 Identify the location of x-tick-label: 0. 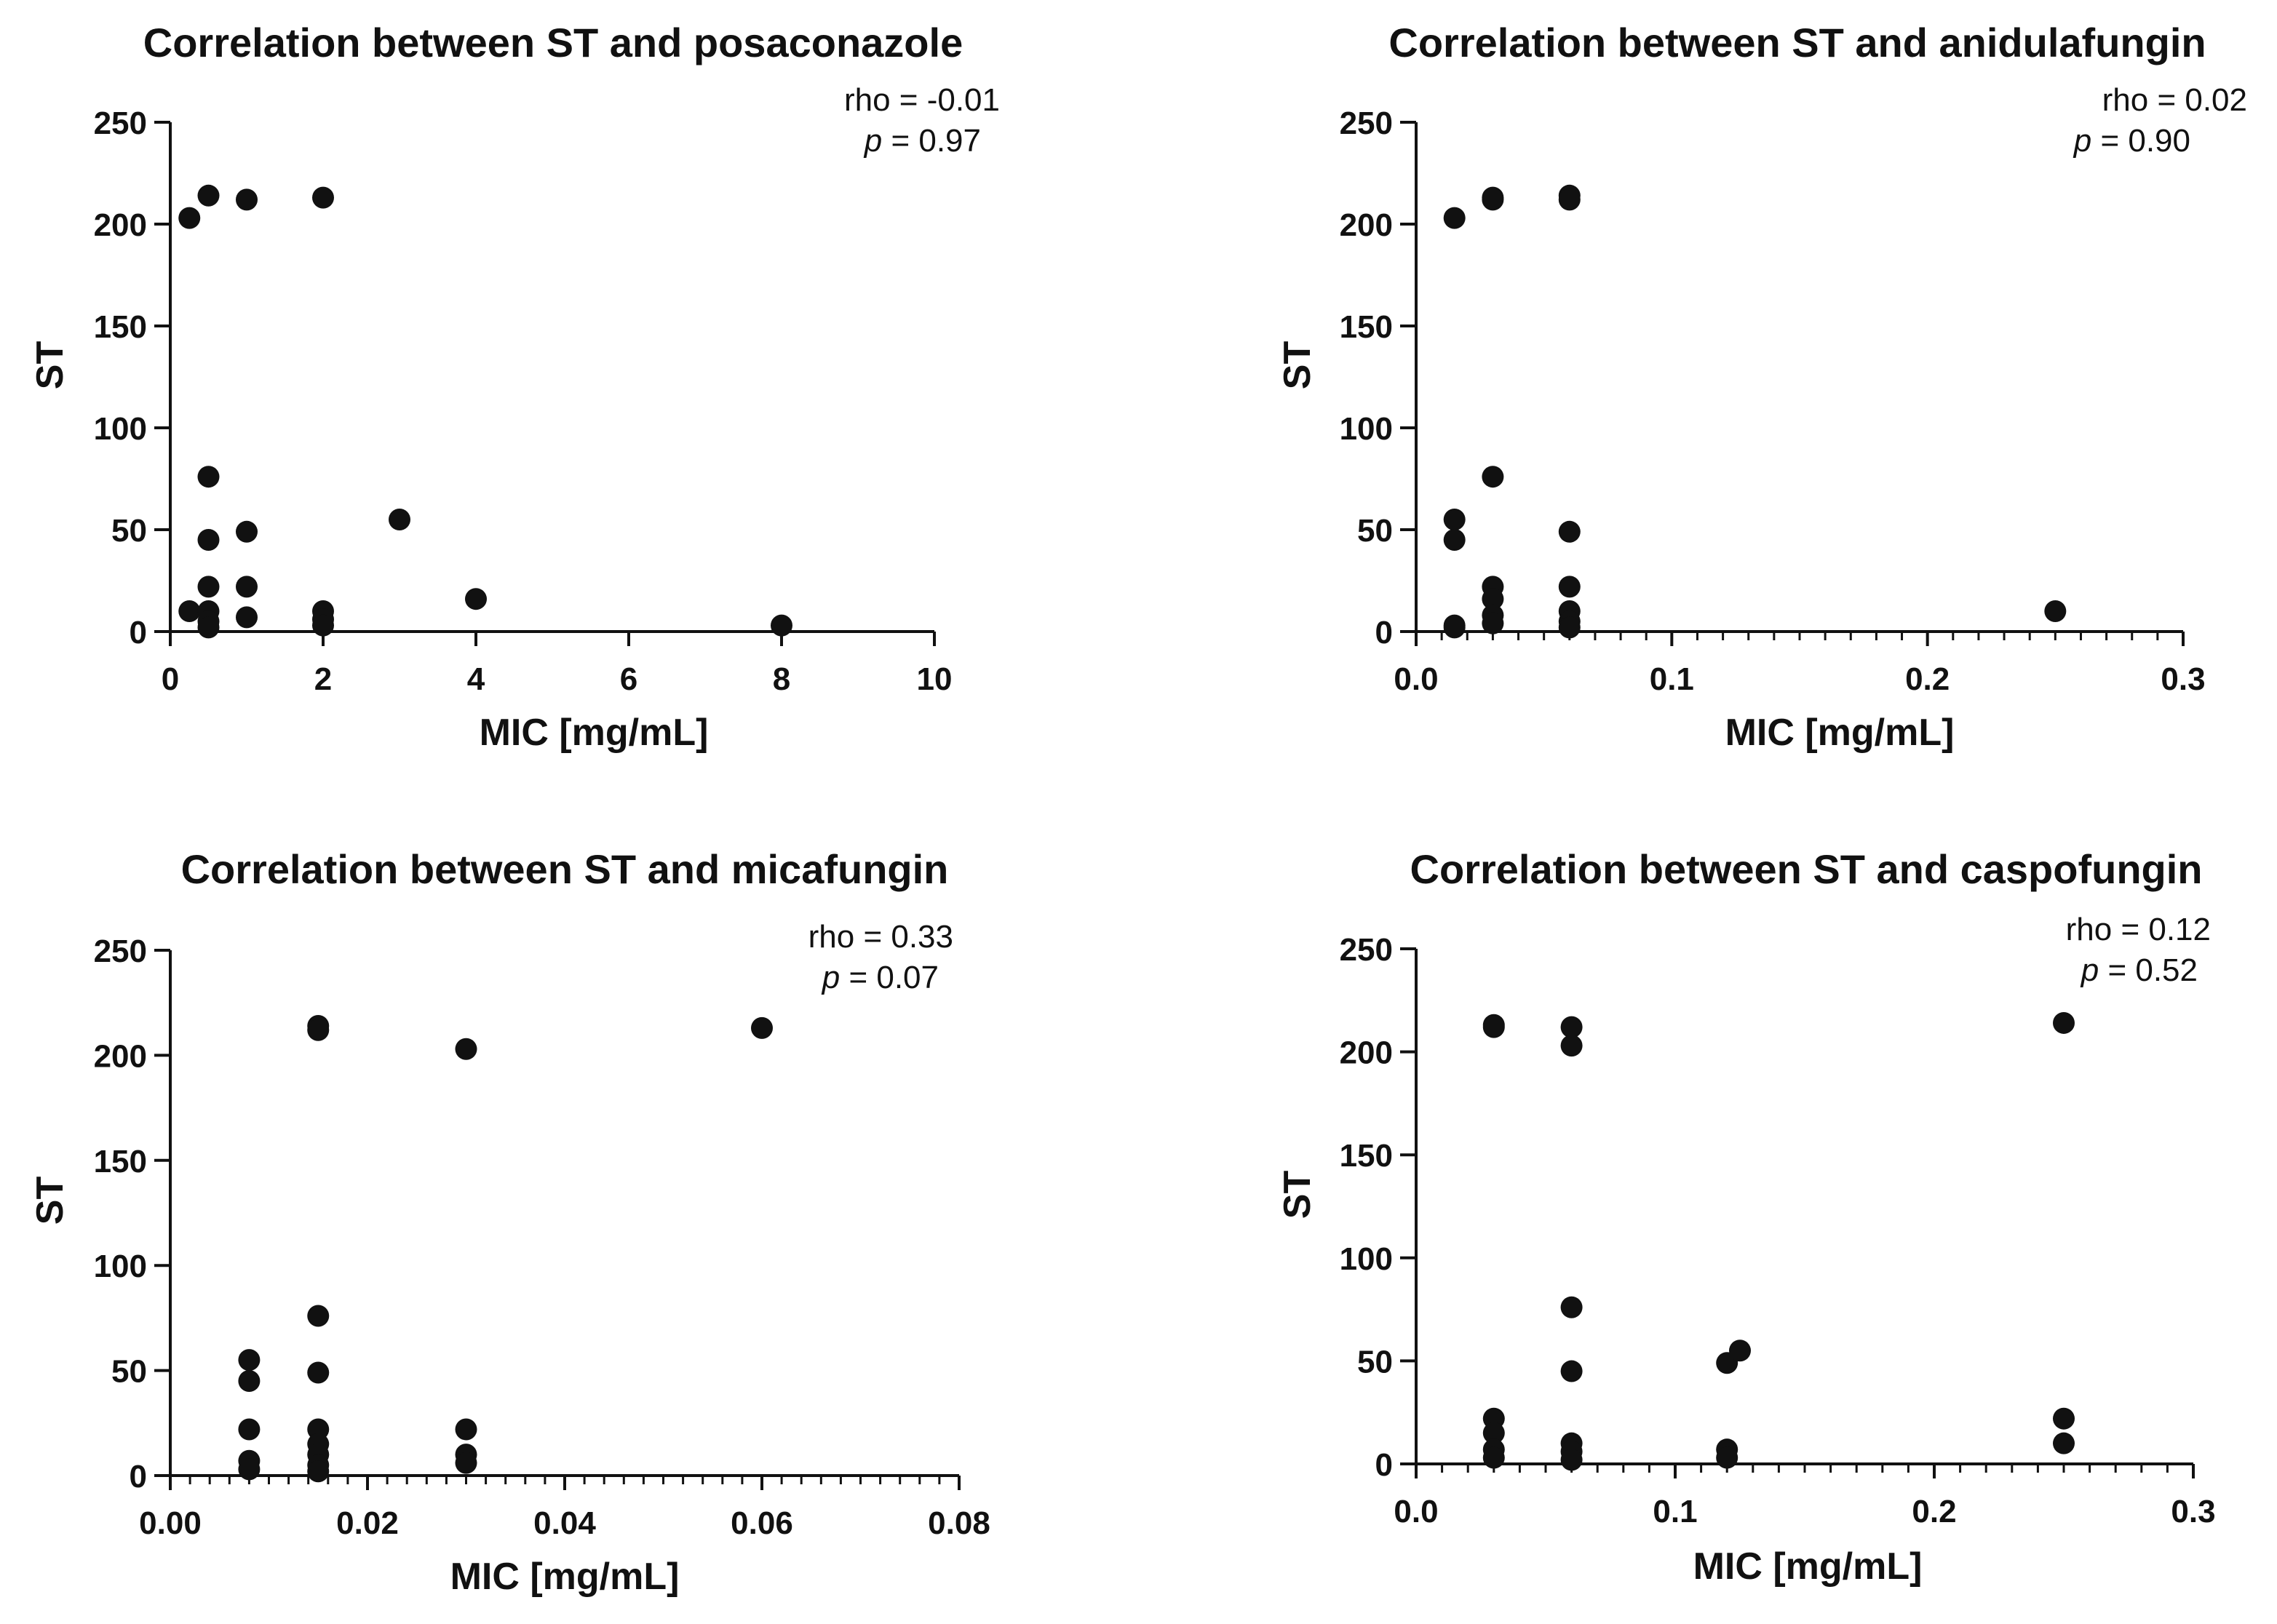
(170, 679).